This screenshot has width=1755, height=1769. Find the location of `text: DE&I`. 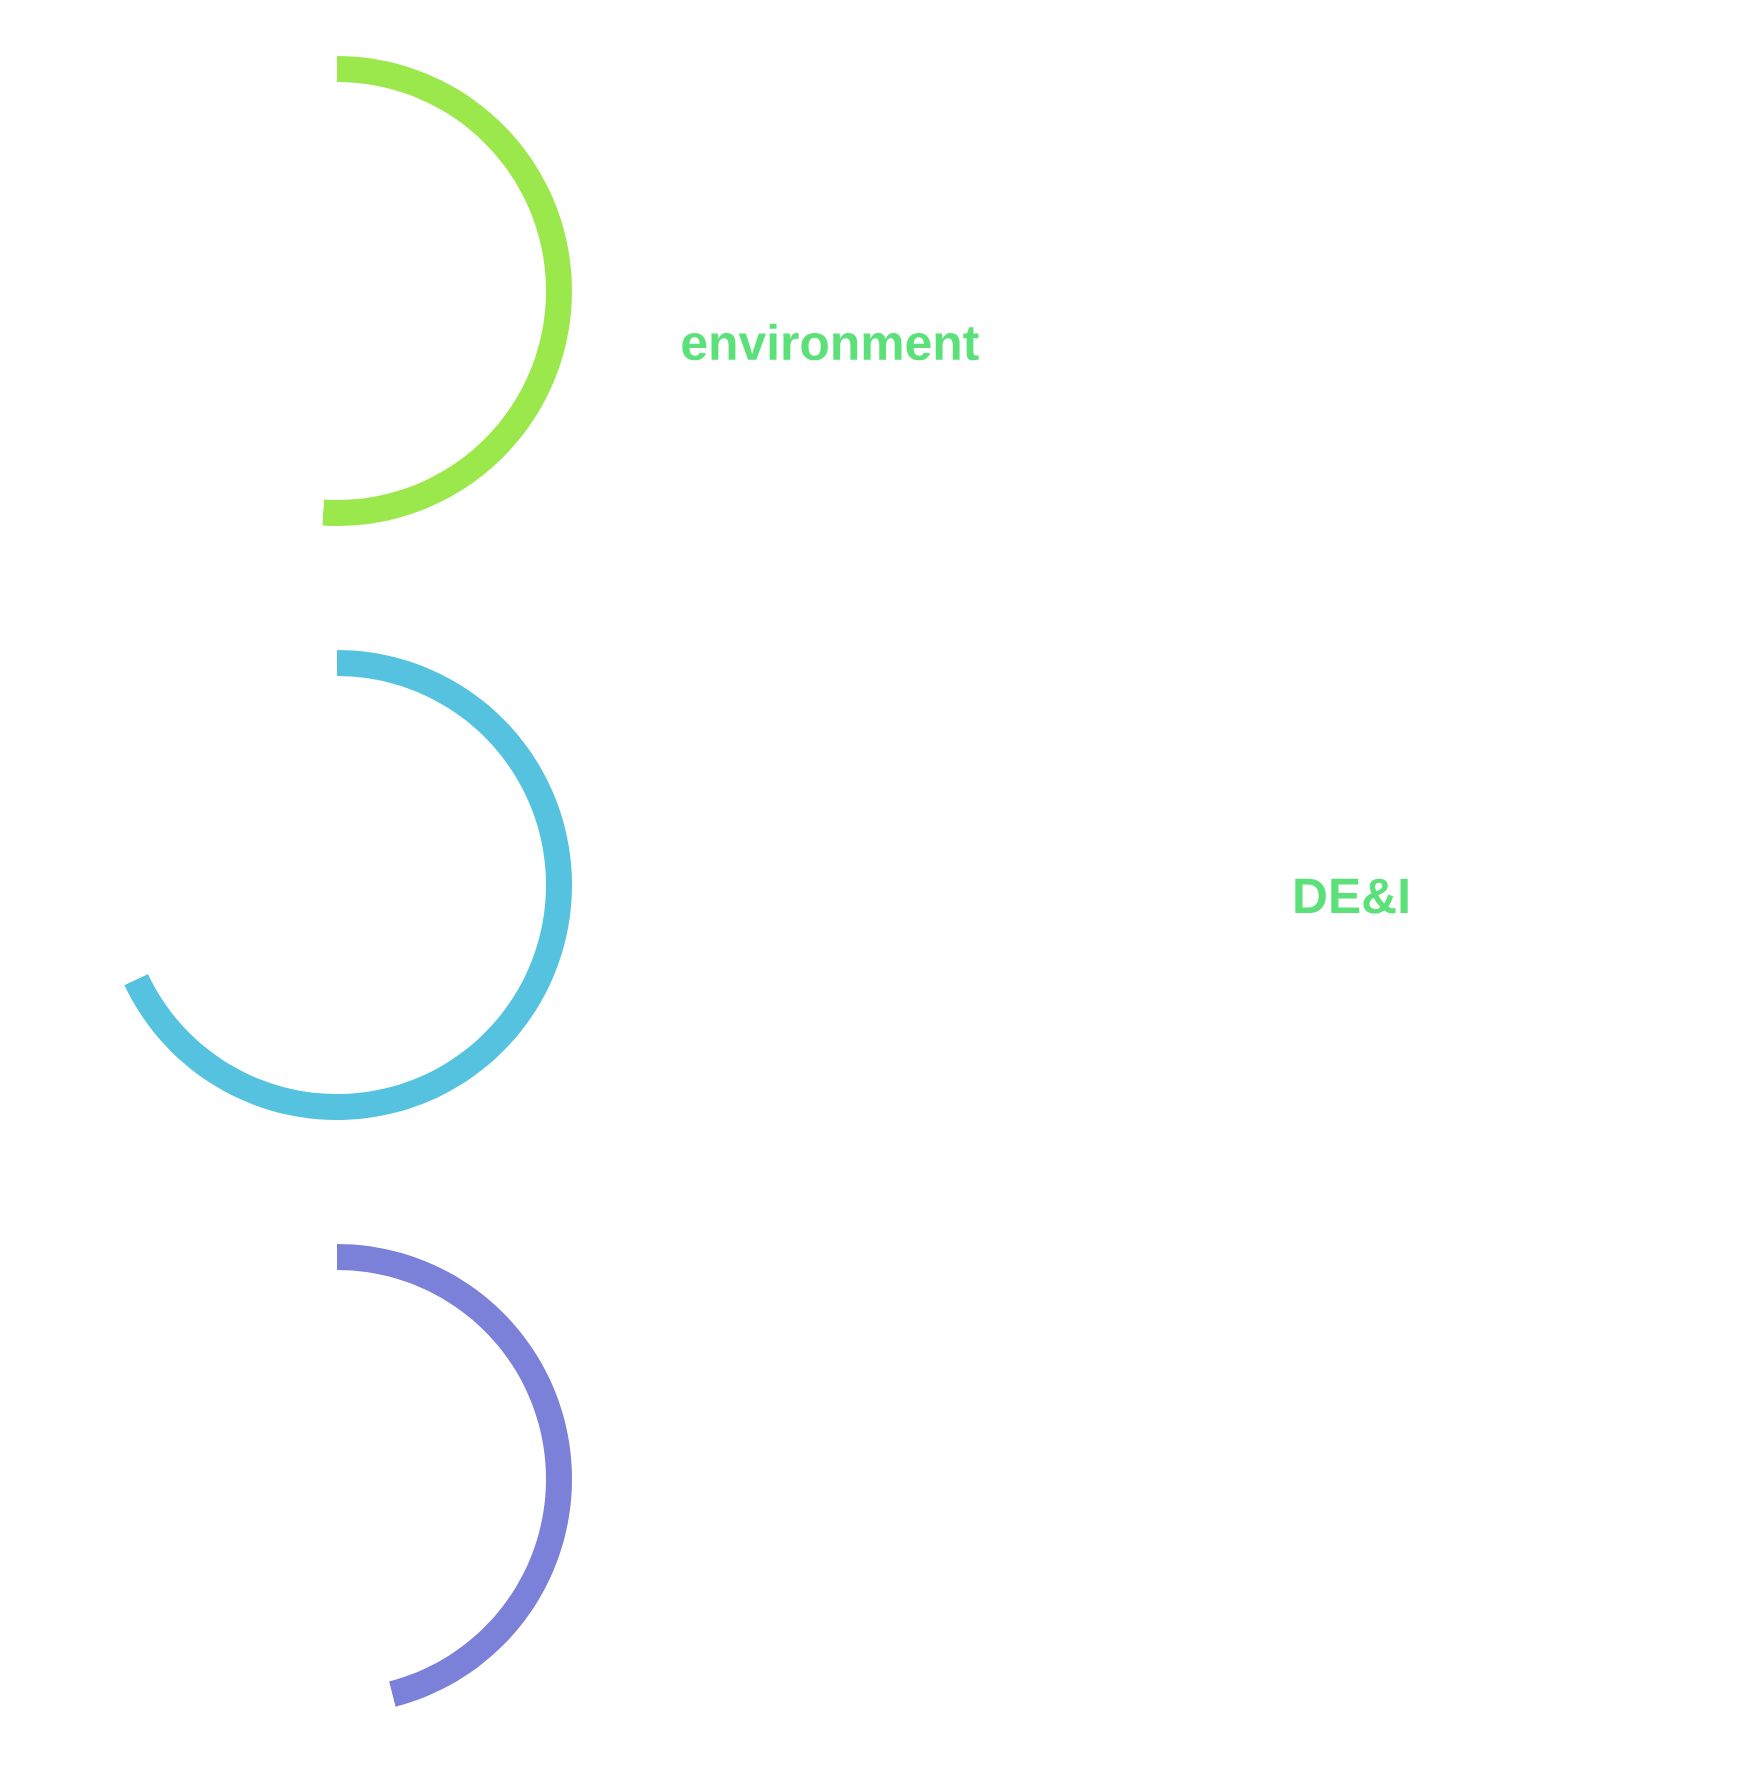

text: DE&I is located at coordinates (1351, 896).